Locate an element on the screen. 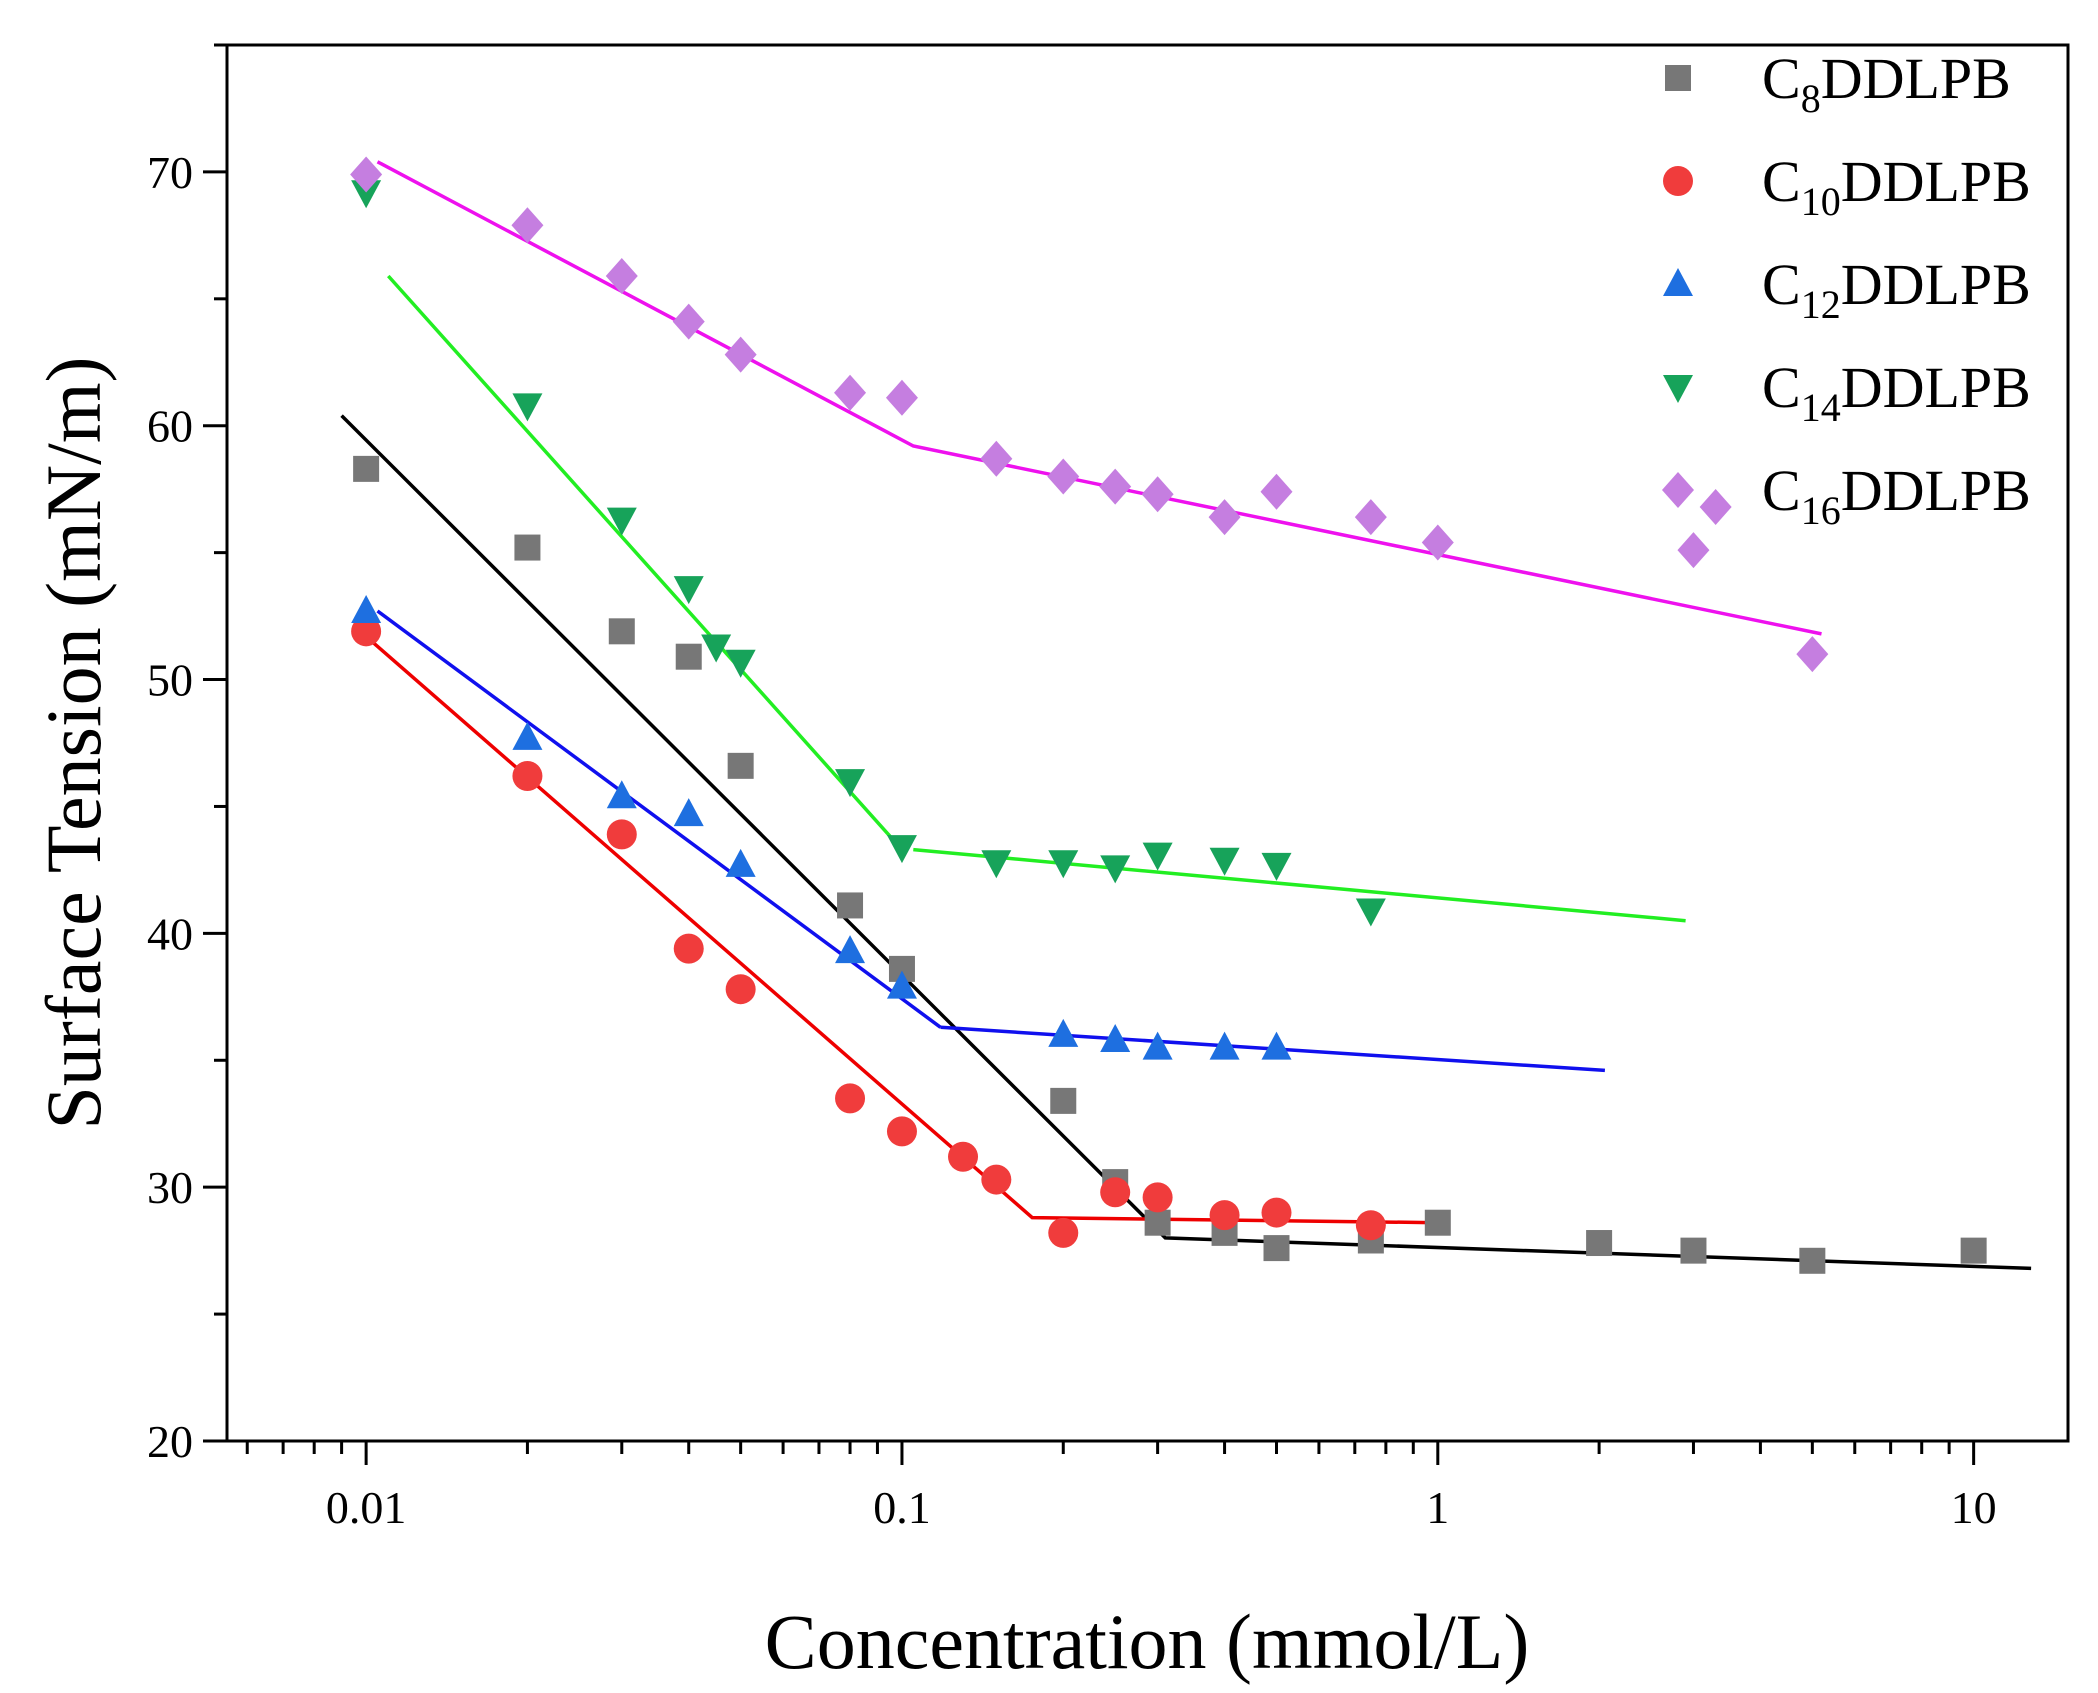 Image resolution: width=2098 pixels, height=1693 pixels. y-tick-label: 40 is located at coordinates (170, 933).